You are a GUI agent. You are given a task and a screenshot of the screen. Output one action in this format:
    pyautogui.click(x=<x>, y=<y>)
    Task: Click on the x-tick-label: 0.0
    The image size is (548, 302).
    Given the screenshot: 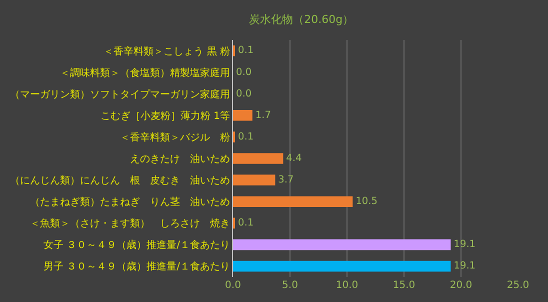 What is the action you would take?
    pyautogui.click(x=233, y=285)
    